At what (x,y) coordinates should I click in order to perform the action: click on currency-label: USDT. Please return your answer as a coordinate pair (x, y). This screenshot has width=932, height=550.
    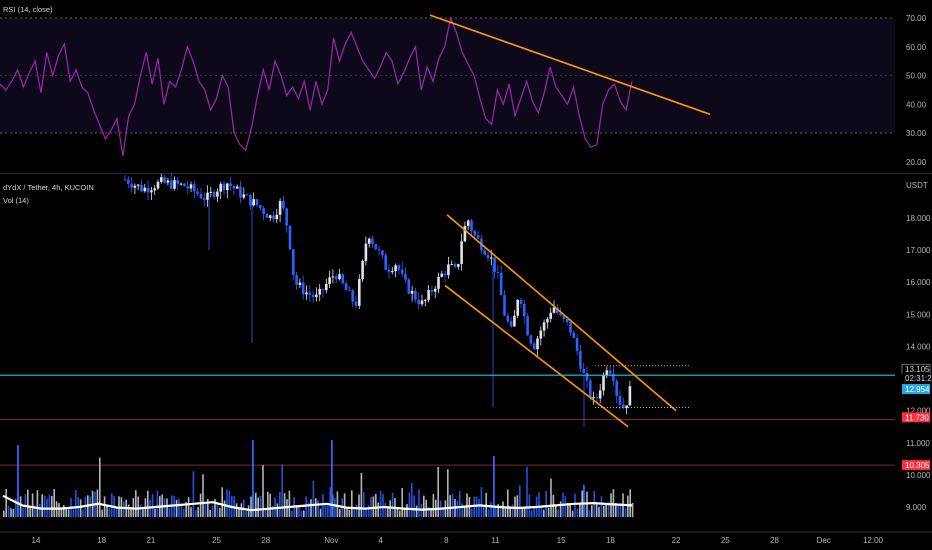
    Looking at the image, I should click on (917, 185).